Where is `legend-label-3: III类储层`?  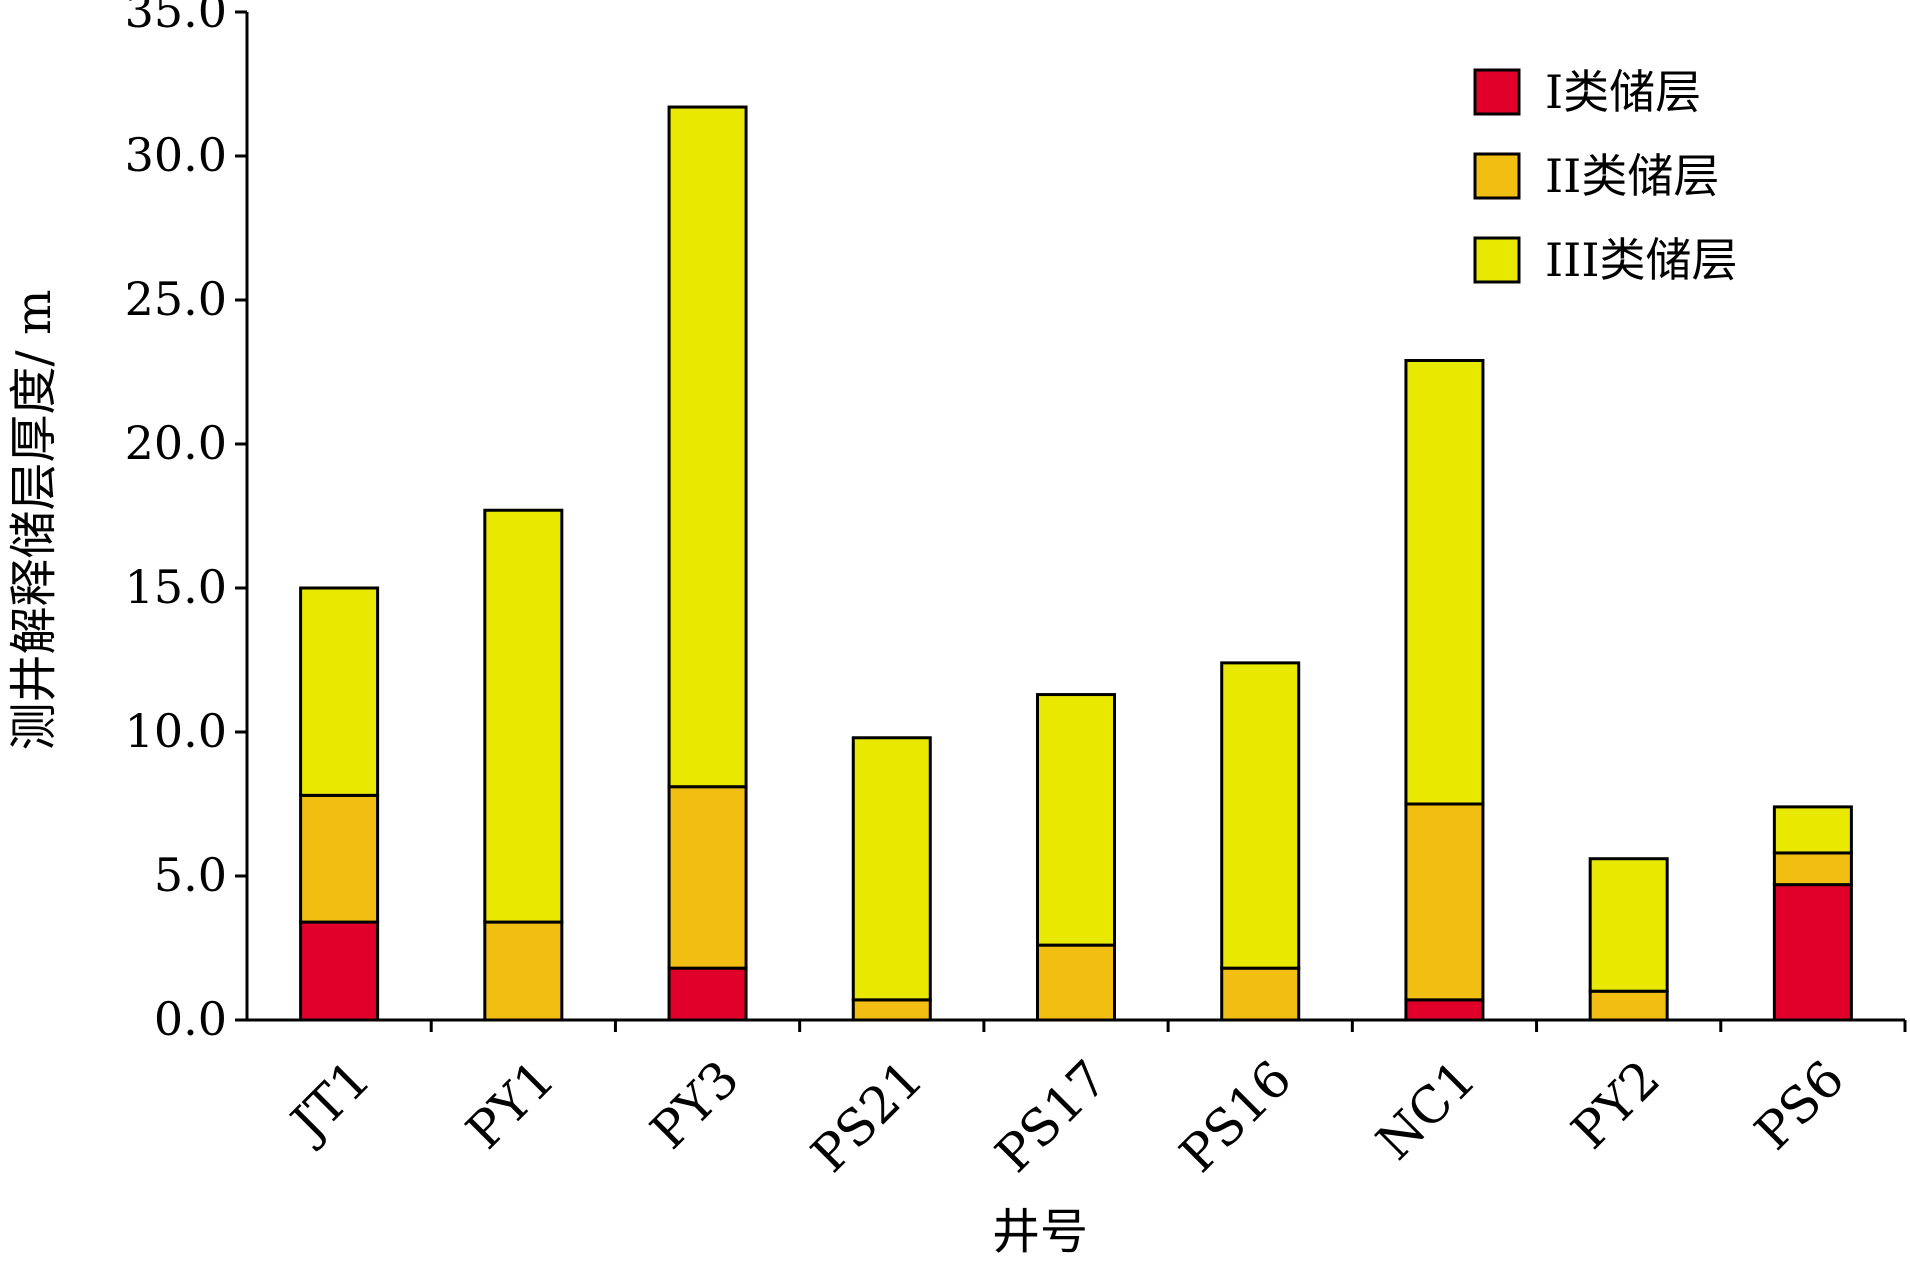 legend-label-3: III类储层 is located at coordinates (1641, 260).